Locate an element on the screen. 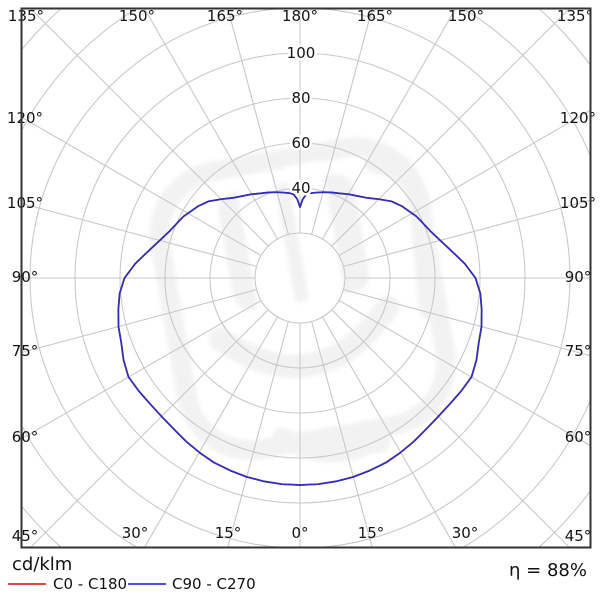 The height and width of the screenshot is (600, 600). legend-label-c0-c180: C0 - C180 is located at coordinates (90, 584).